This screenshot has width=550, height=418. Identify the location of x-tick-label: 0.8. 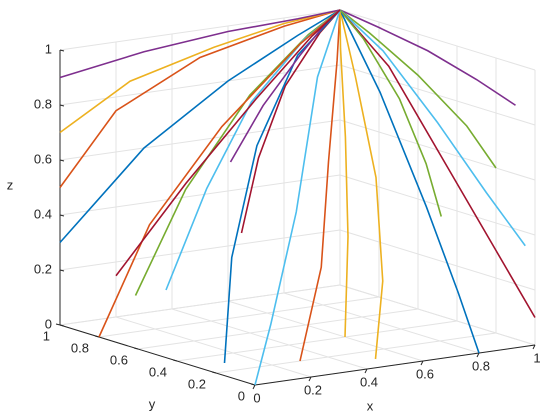
(481, 365).